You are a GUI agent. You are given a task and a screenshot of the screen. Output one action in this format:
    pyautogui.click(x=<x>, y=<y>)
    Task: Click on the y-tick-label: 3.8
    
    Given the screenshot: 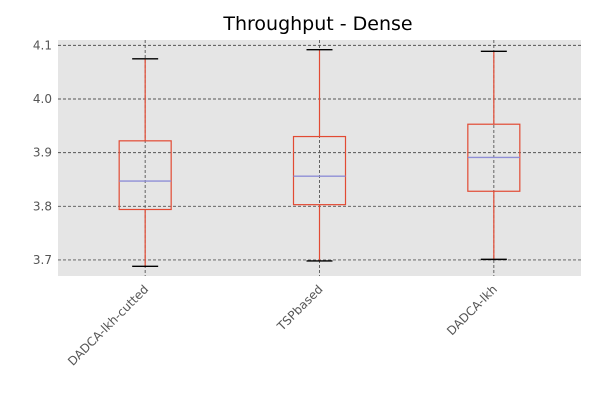 What is the action you would take?
    pyautogui.click(x=42, y=206)
    